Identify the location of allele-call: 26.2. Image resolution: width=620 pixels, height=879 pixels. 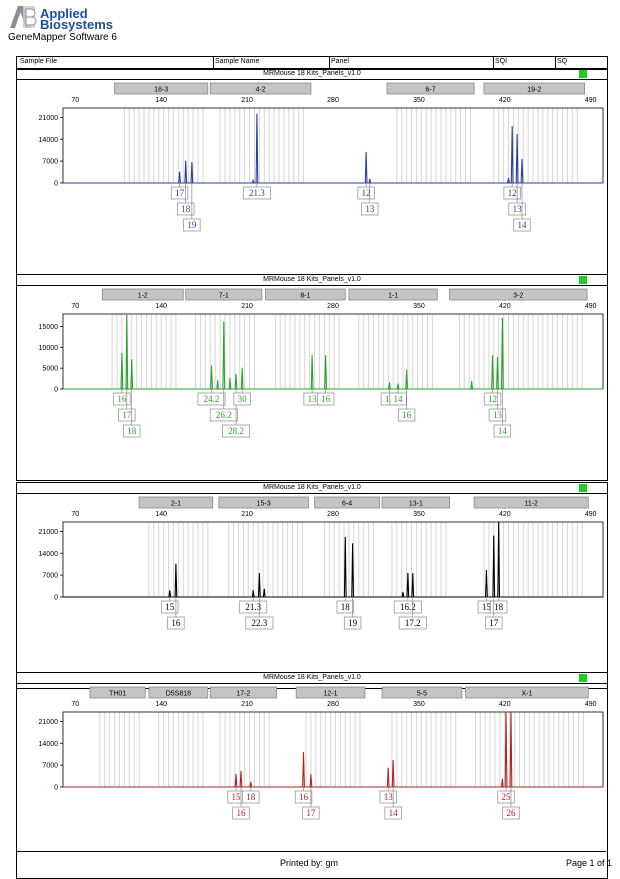
(223, 405).